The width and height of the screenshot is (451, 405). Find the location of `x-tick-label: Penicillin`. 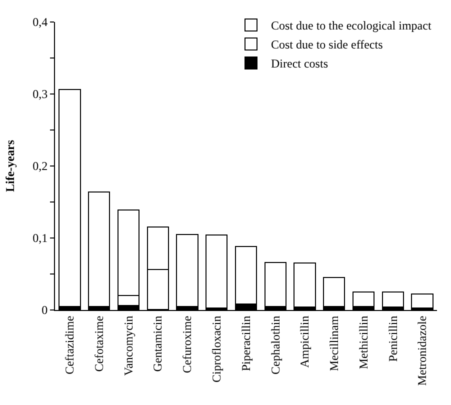

x-tick-label: Penicillin is located at coordinates (393, 339).